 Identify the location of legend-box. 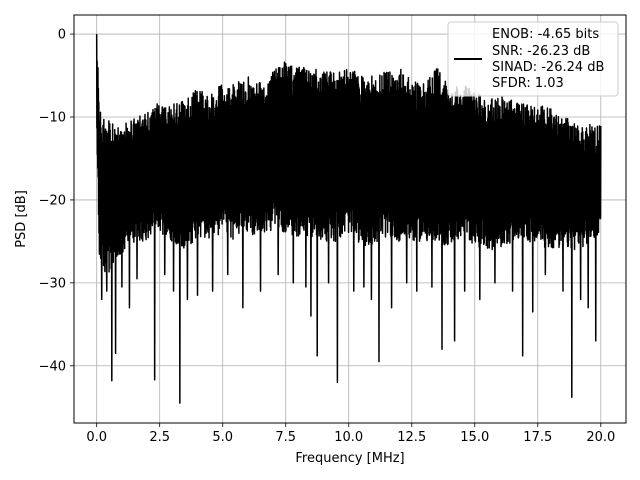
(533, 59).